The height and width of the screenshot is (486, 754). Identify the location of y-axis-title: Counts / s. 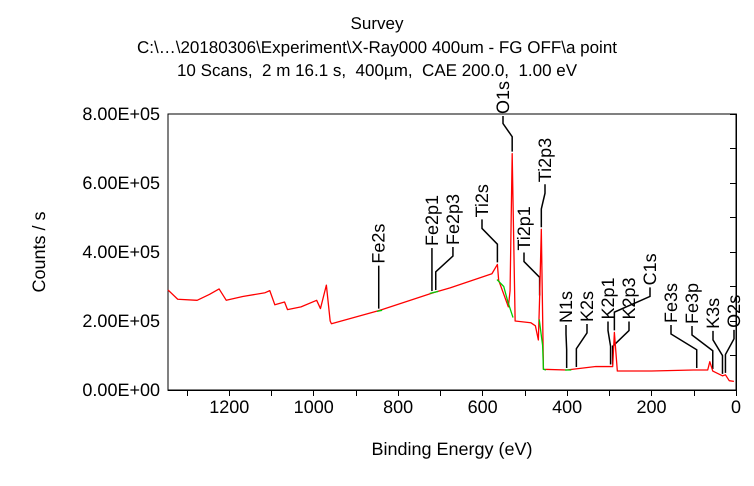
(39, 252).